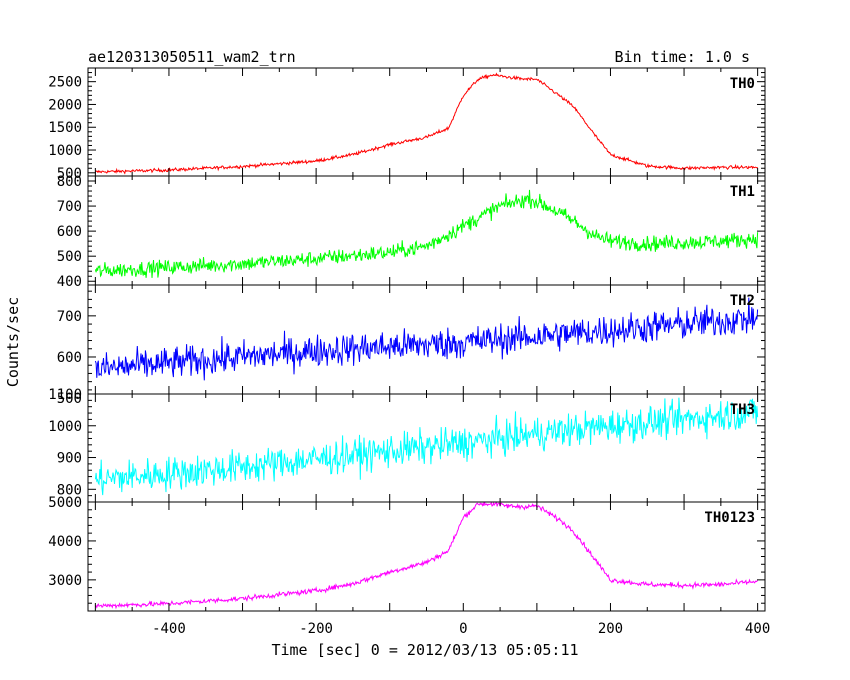 This screenshot has width=850, height=680. What do you see at coordinates (65, 581) in the screenshot?
I see `y-tick-label-th0123: 3000` at bounding box center [65, 581].